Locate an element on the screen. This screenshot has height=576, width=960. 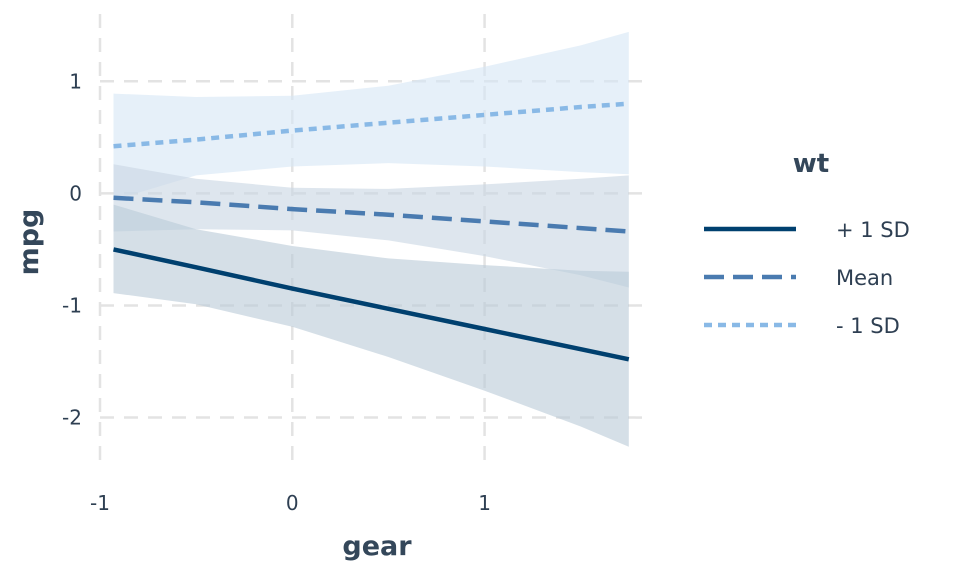
legend-label: Mean is located at coordinates (864, 278).